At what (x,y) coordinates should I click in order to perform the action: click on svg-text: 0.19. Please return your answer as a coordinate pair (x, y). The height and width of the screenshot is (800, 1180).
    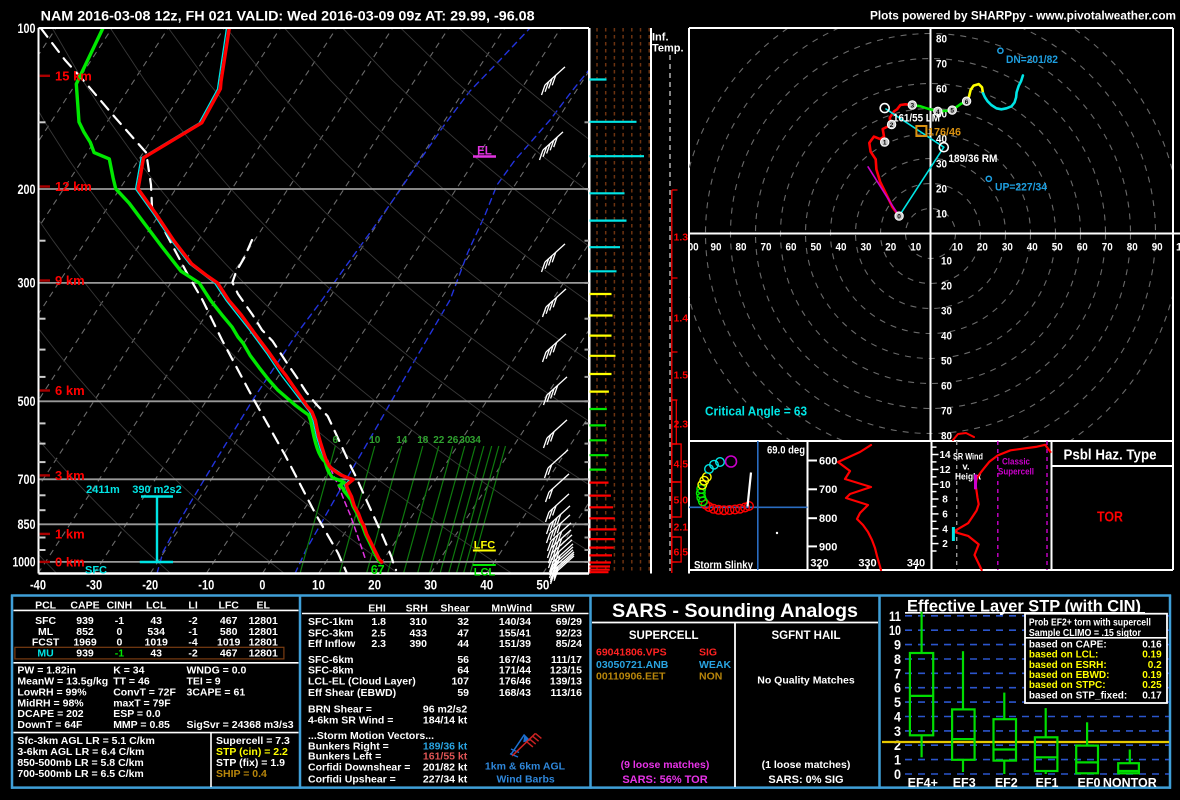
    Looking at the image, I should click on (1152, 655).